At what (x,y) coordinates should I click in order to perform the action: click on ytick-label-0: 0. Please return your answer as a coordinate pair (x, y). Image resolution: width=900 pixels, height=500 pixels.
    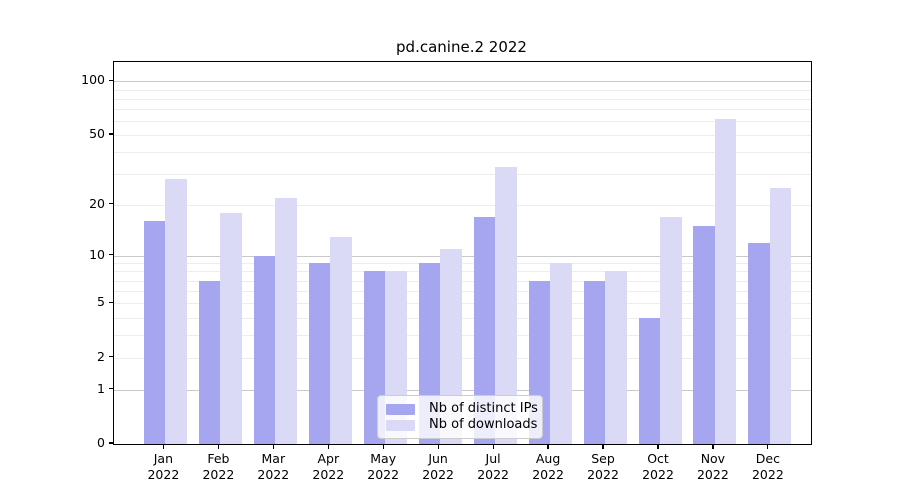
    Looking at the image, I should click on (101, 442).